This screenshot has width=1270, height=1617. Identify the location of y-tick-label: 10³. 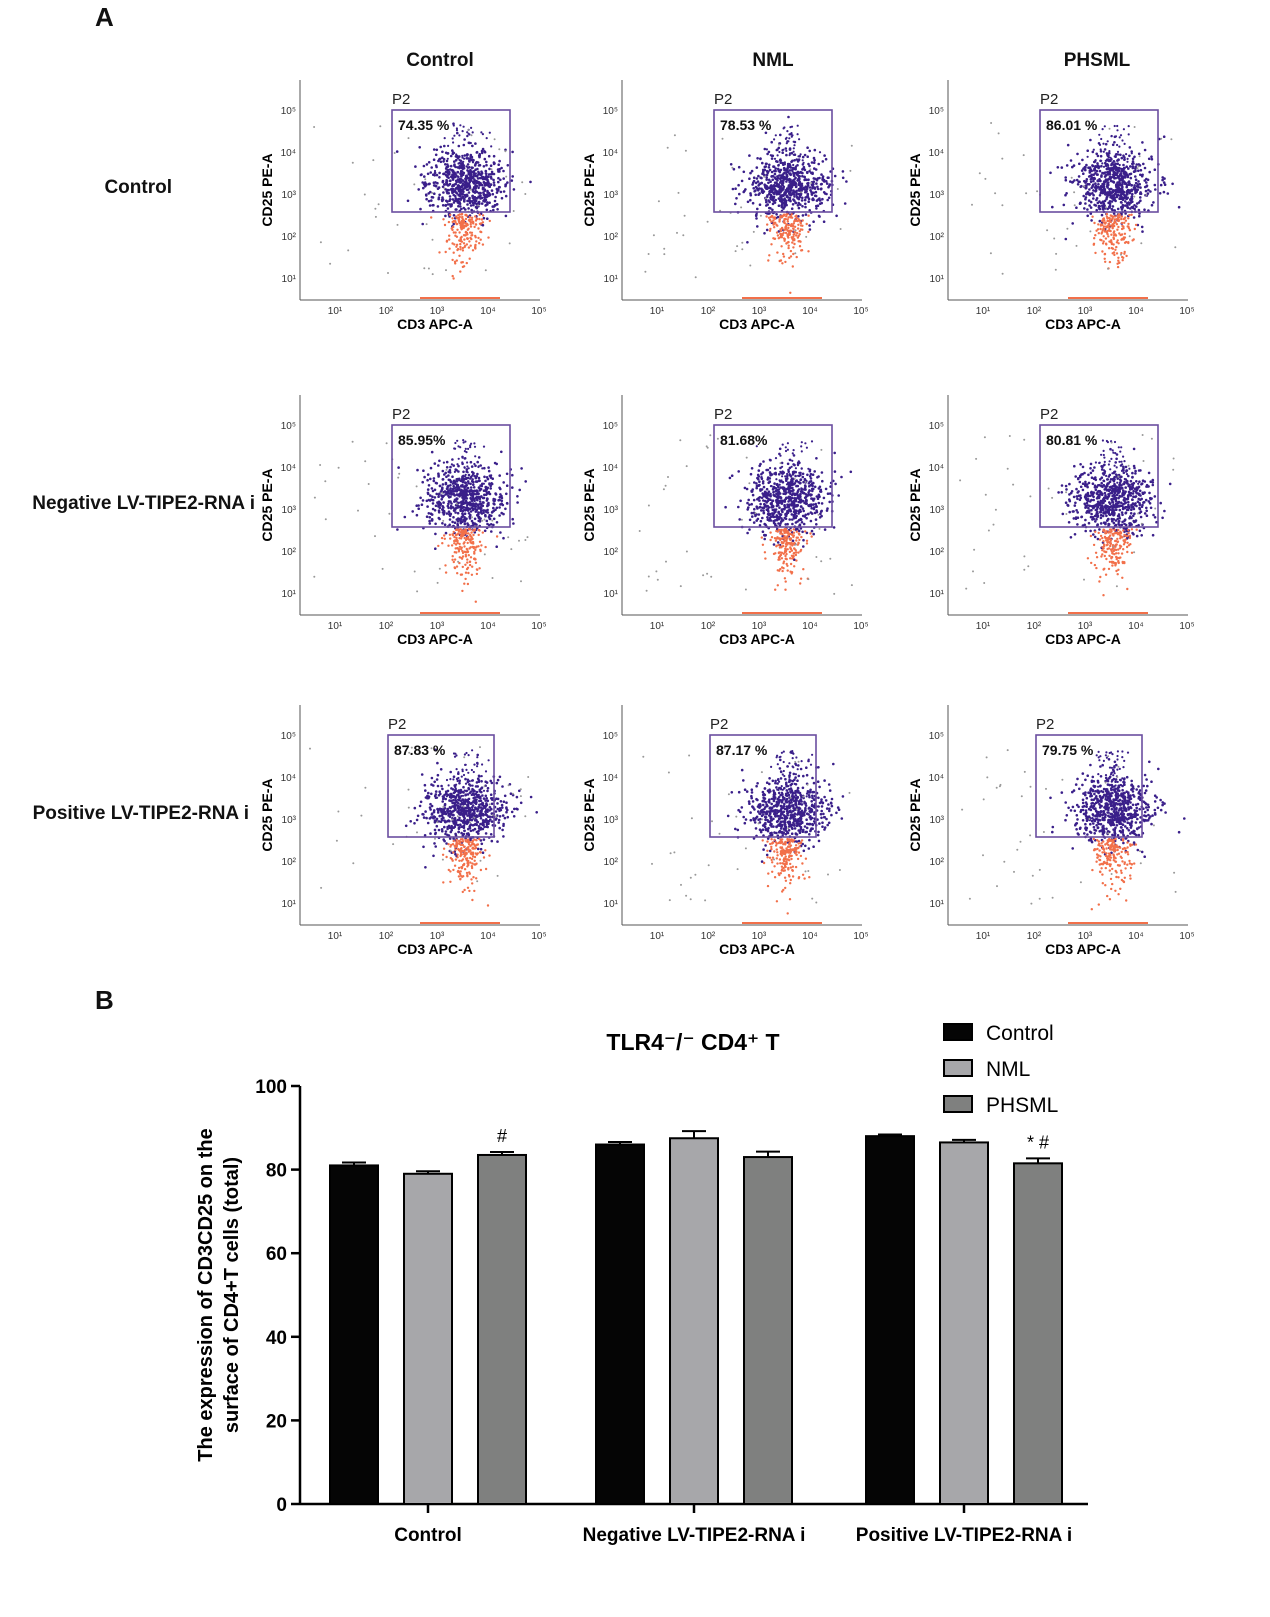
(611, 195).